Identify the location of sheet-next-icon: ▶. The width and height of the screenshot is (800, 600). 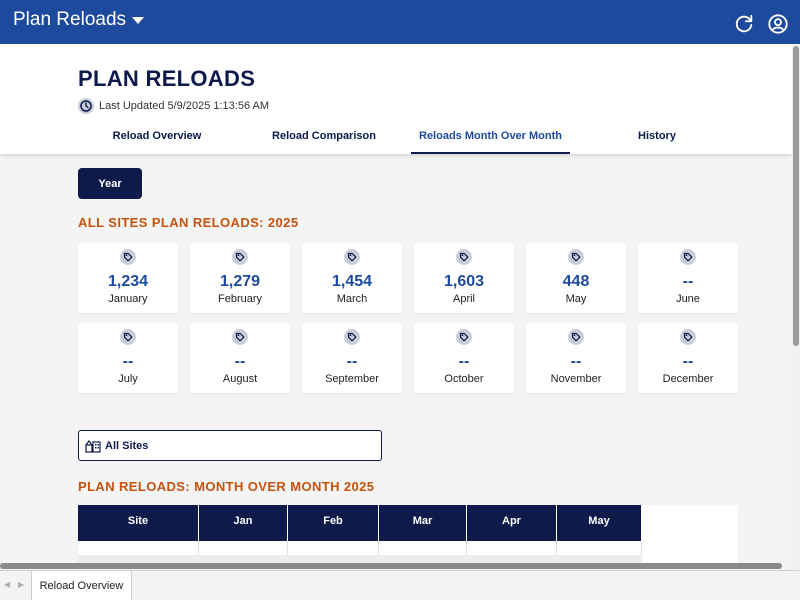
(21, 584).